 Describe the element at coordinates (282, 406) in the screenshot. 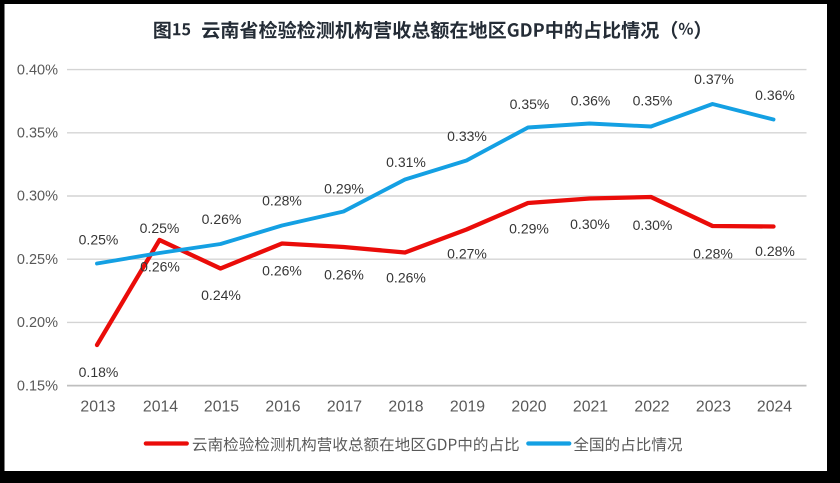

I see `svg-text: 2016` at that location.